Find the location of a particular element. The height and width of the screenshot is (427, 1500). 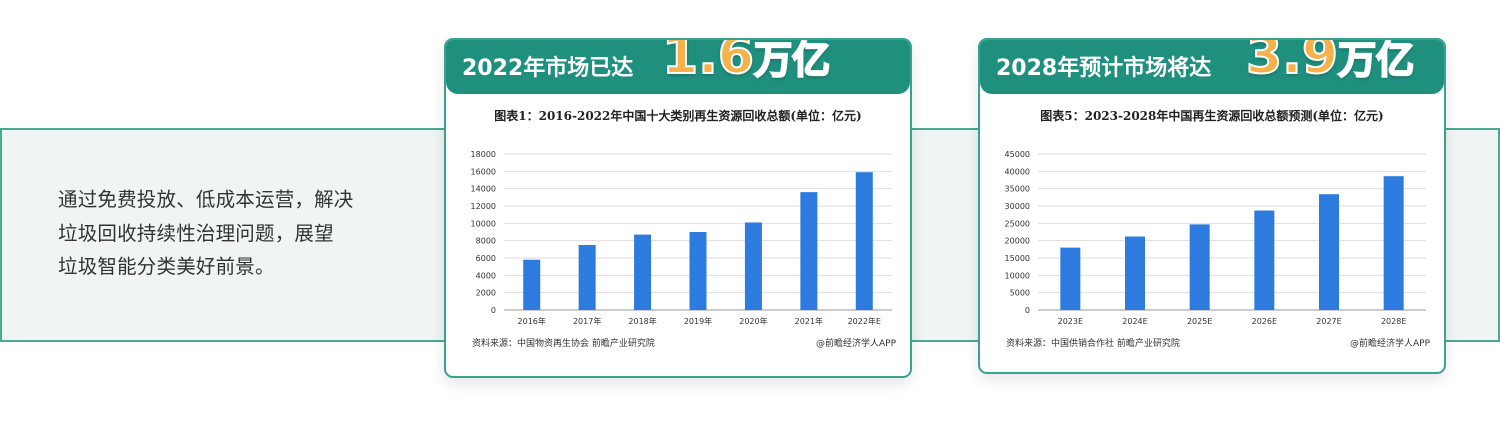

y-tick-label: 20000 is located at coordinates (1017, 241).